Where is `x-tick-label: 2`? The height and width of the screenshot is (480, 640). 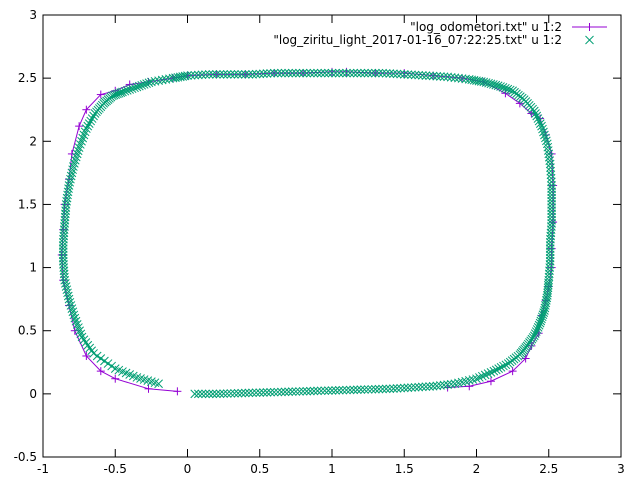 x-tick-label: 2 is located at coordinates (477, 469).